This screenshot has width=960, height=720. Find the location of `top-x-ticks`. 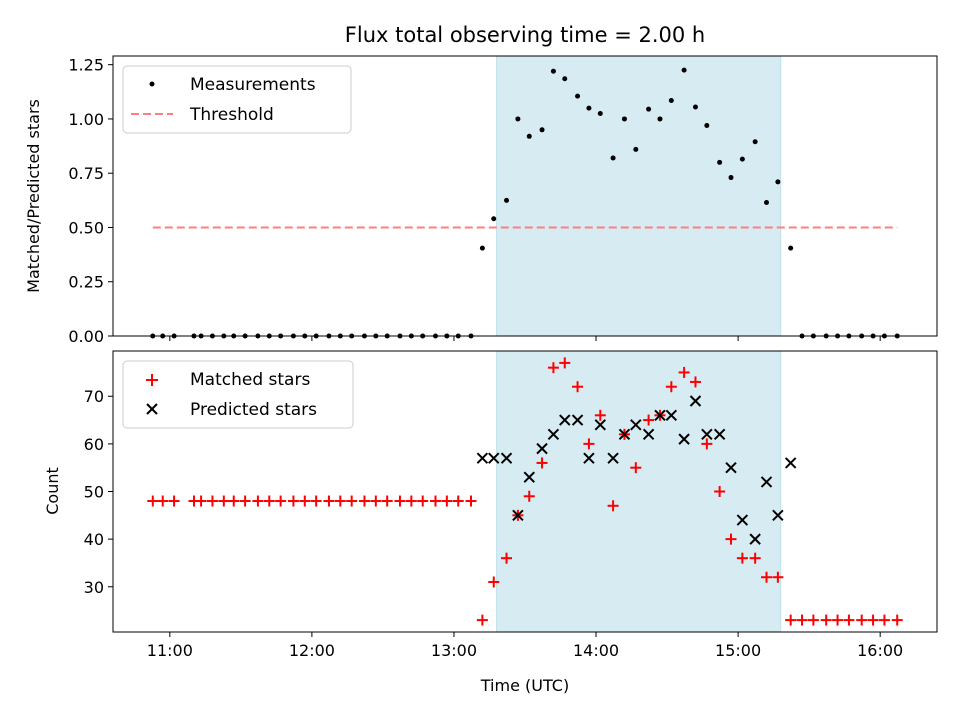

top-x-ticks is located at coordinates (525, 338).